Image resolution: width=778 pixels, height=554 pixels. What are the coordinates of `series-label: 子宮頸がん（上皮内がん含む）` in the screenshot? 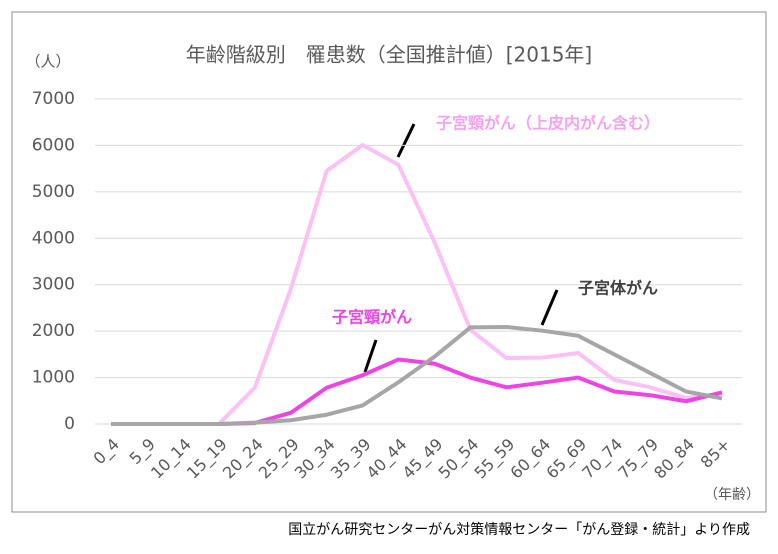 It's located at (548, 123).